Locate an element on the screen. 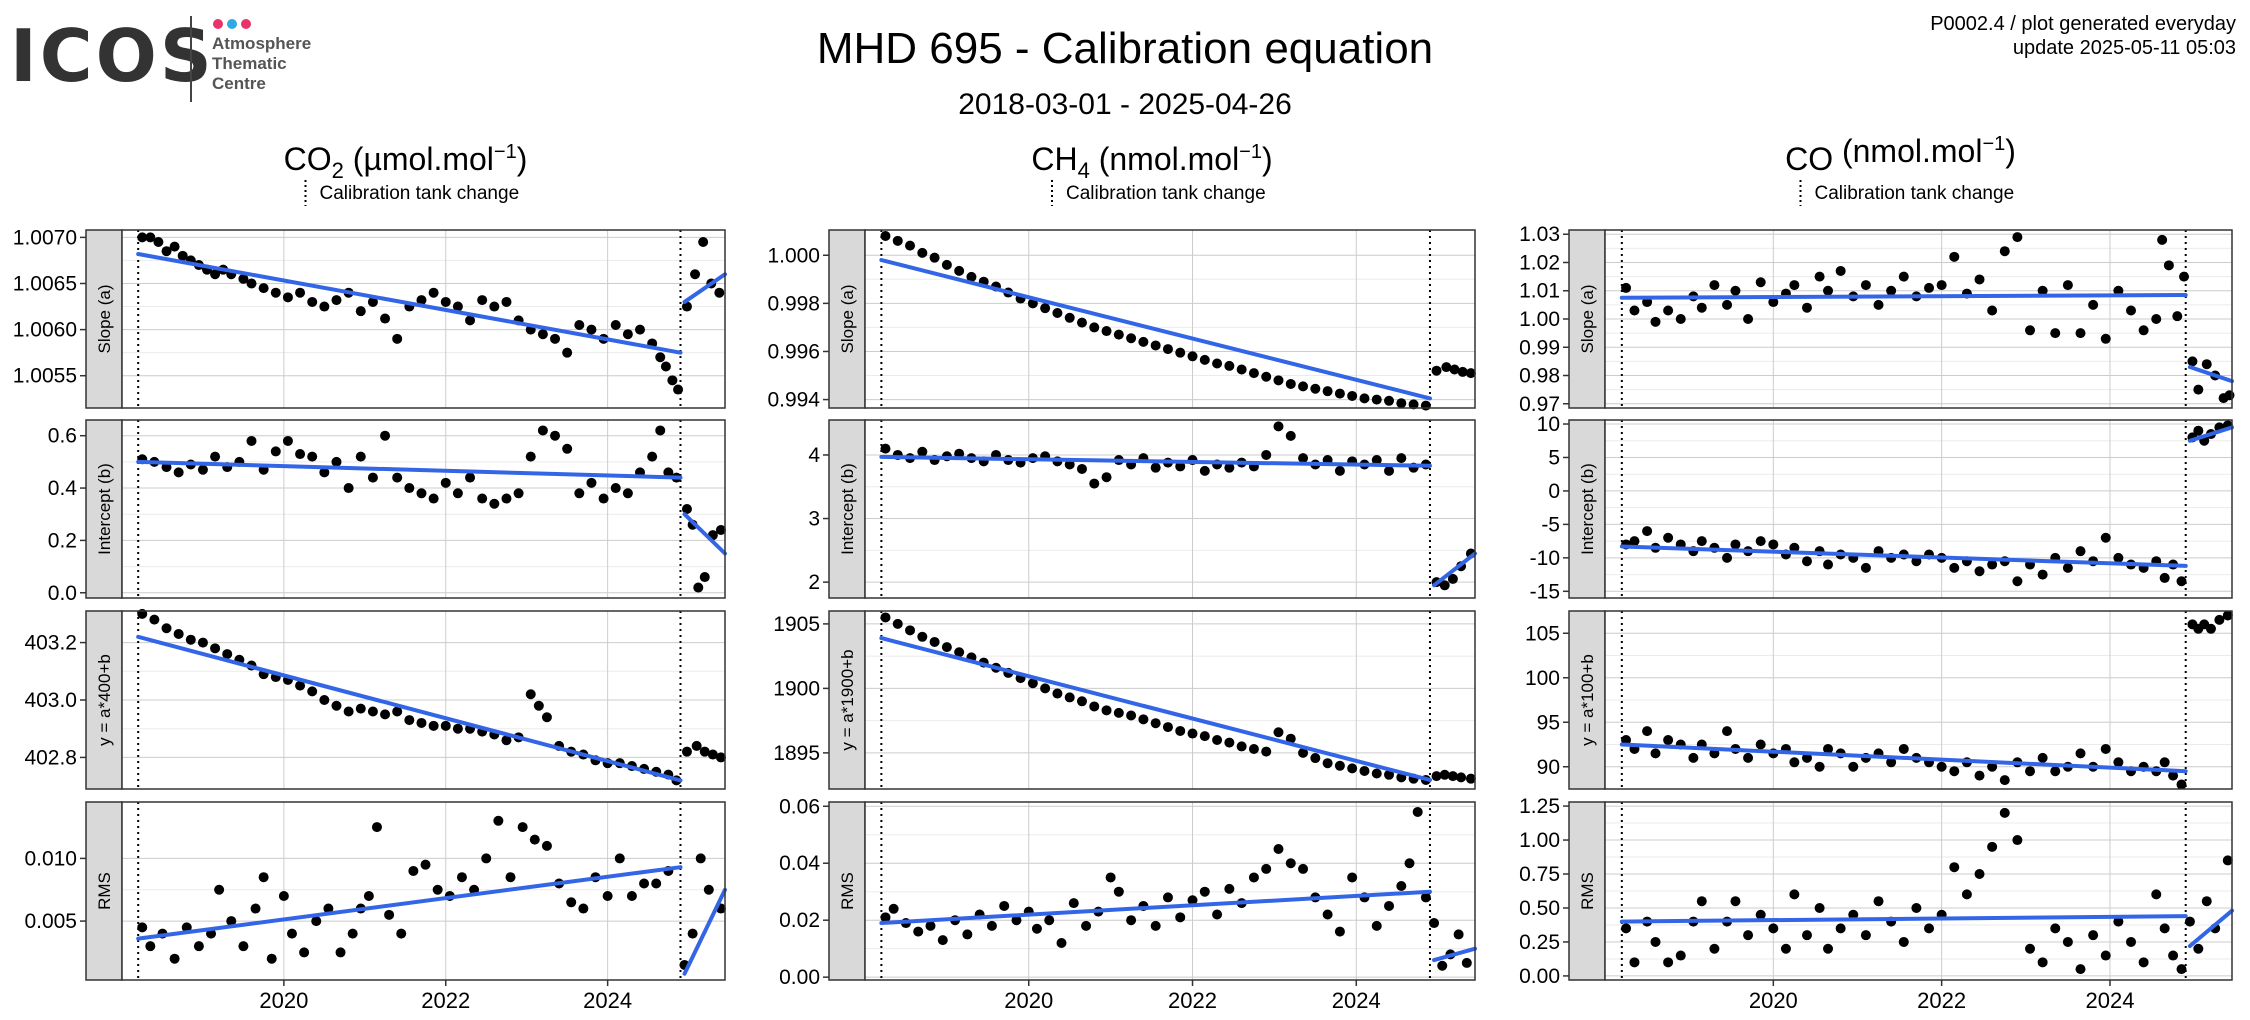 The height and width of the screenshot is (1020, 2250). chart-panel: Slope (a) 1.0055 1.0060 1.0065 1.0070 is located at coordinates (370, 317).